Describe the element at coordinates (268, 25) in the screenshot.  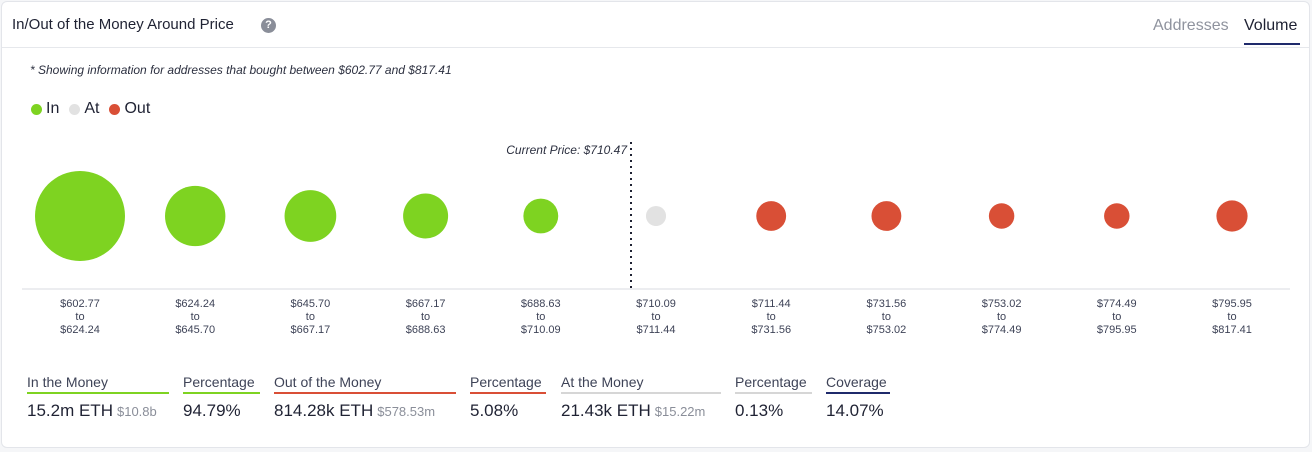
I see `help-icon: ?` at that location.